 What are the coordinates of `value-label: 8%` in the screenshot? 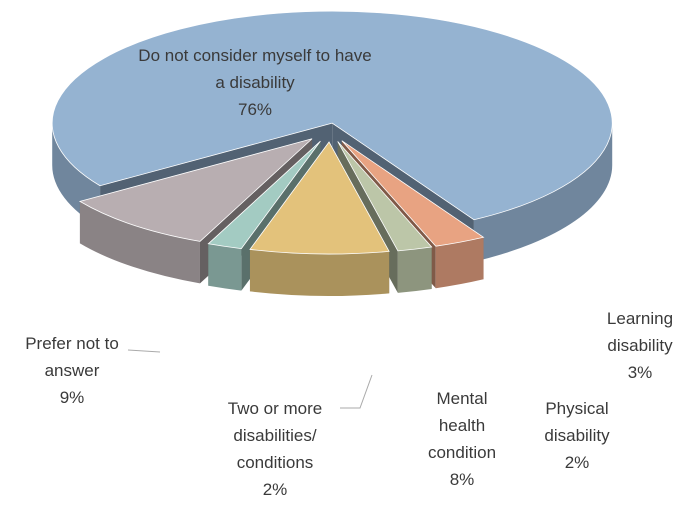 It's located at (462, 479).